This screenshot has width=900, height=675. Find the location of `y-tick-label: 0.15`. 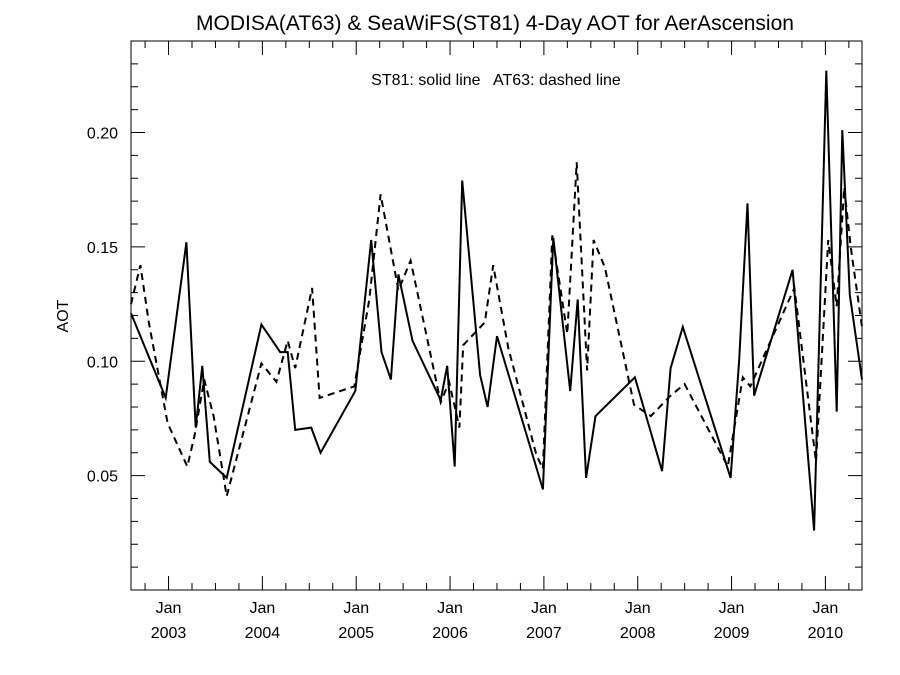

y-tick-label: 0.15 is located at coordinates (102, 248).